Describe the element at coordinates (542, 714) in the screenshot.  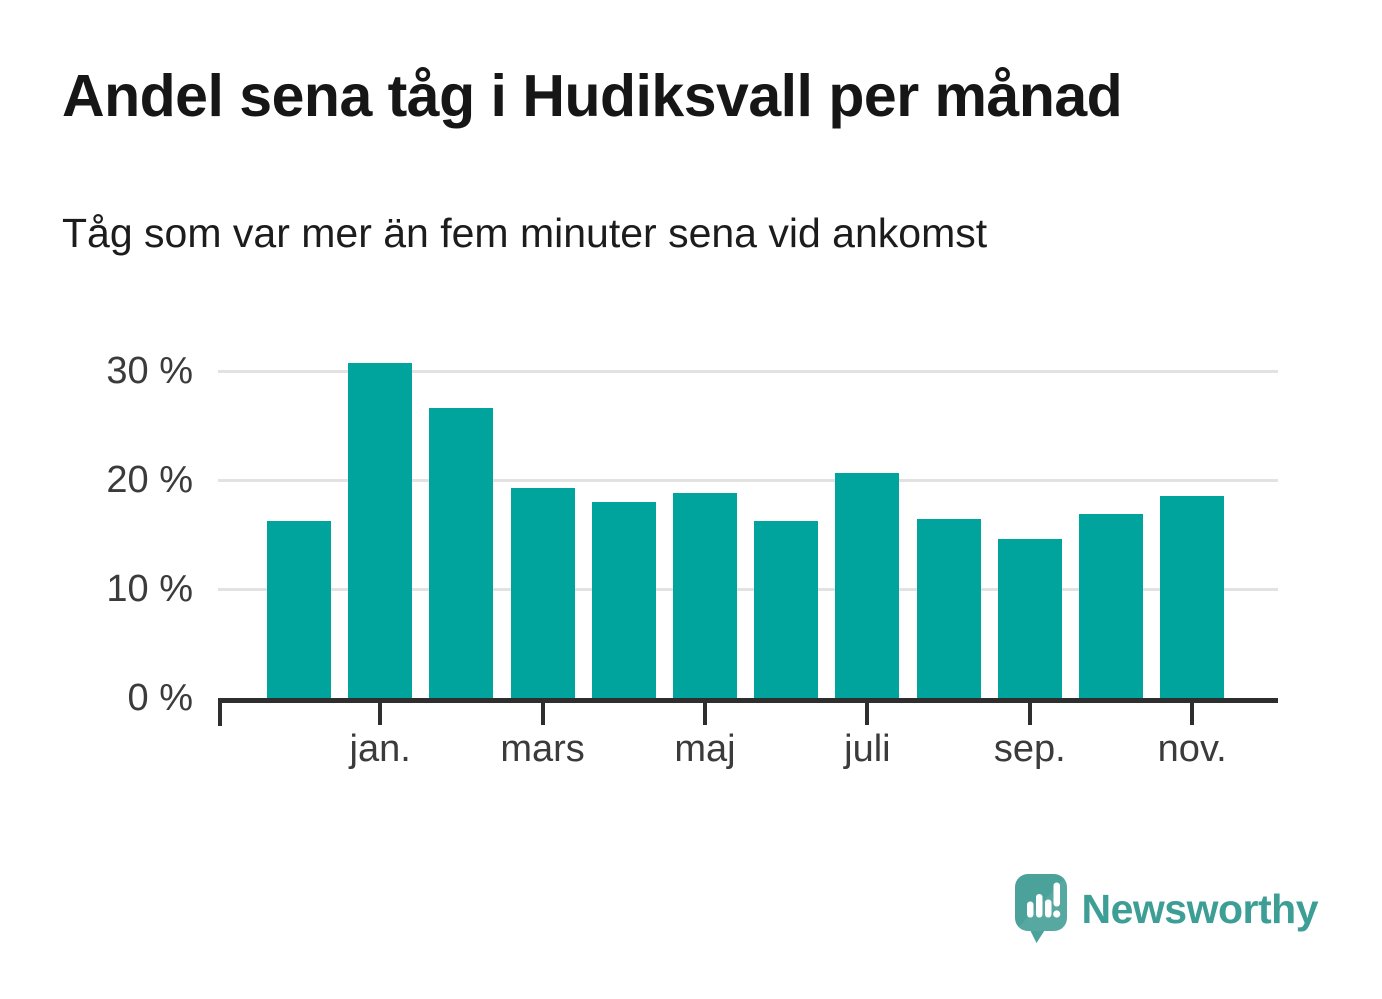
I see `x-tick-mars` at that location.